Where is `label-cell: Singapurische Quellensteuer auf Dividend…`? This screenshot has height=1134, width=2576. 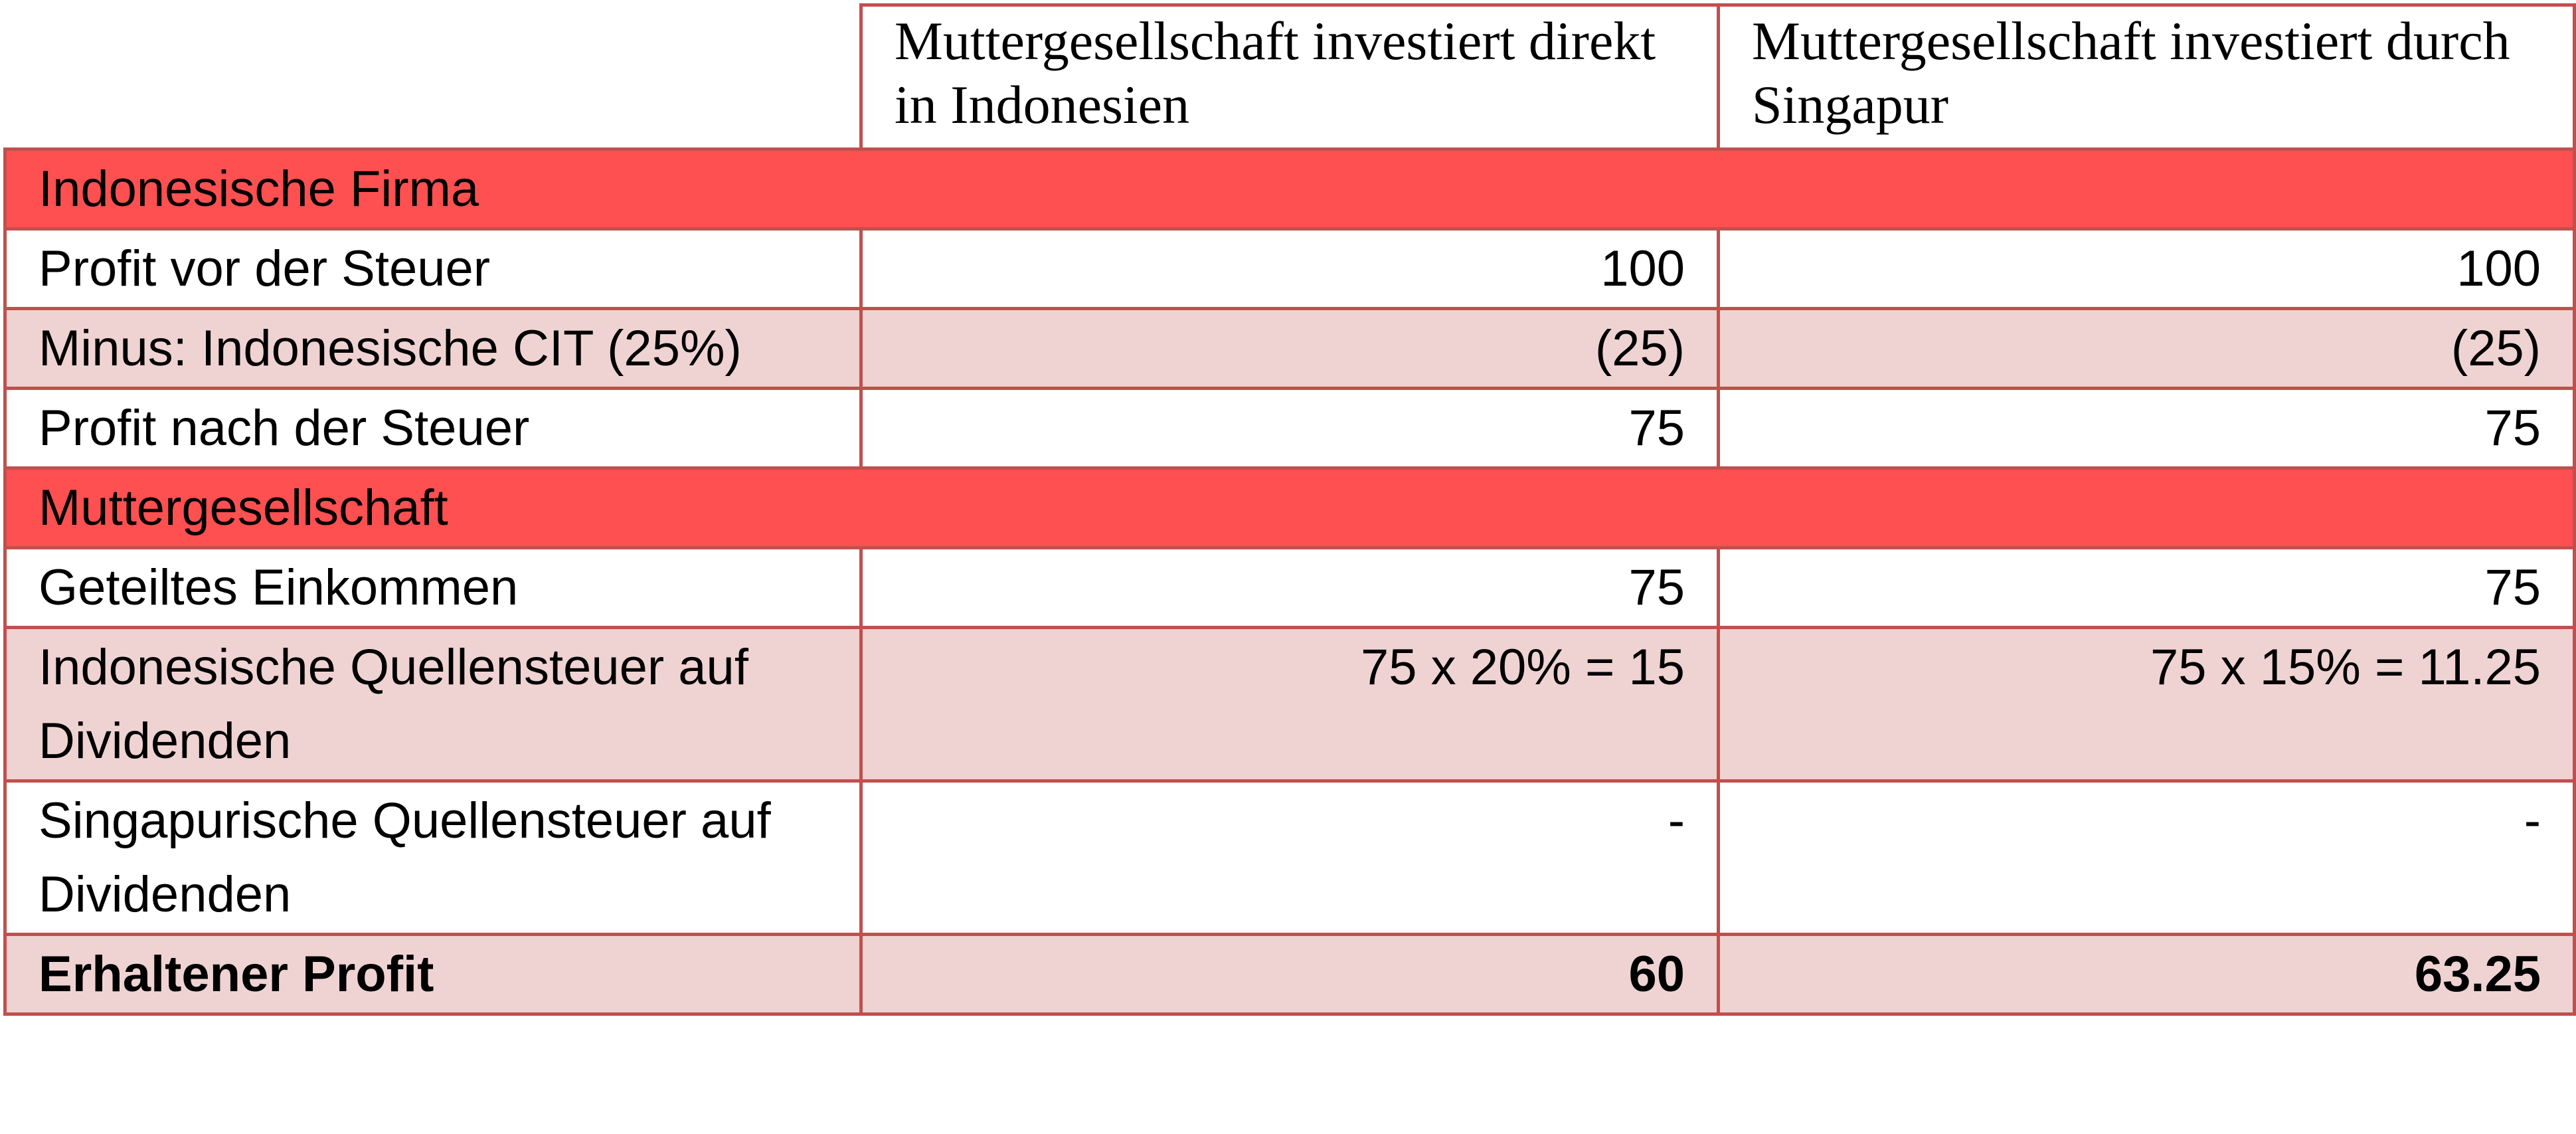
label-cell: Singapurische Quellensteuer auf Dividend… is located at coordinates (433, 858).